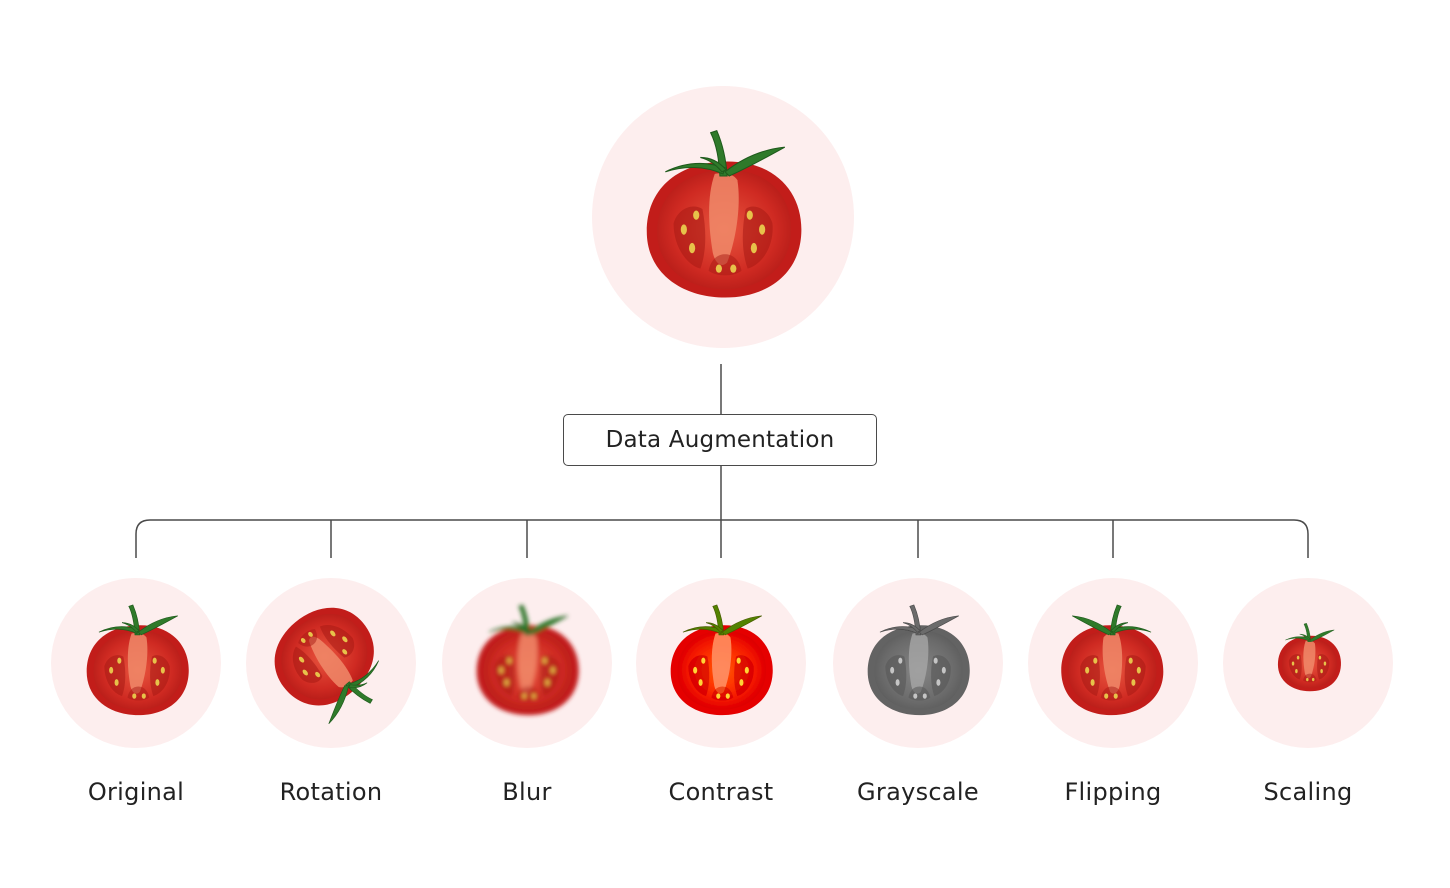  What do you see at coordinates (1112, 660) in the screenshot?
I see `tomato-half-flipped-icon` at bounding box center [1112, 660].